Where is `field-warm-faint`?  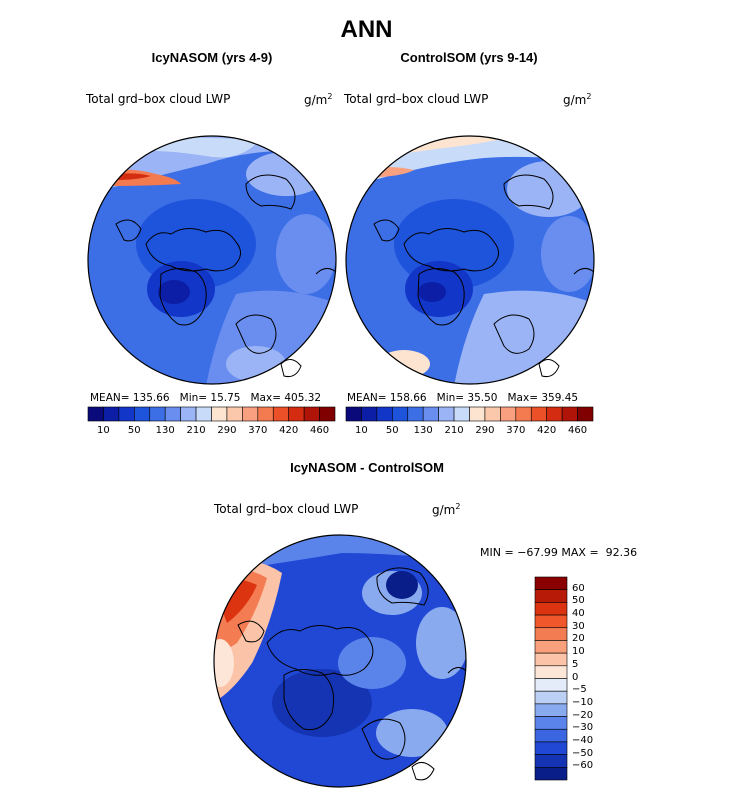 field-warm-faint is located at coordinates (224, 663).